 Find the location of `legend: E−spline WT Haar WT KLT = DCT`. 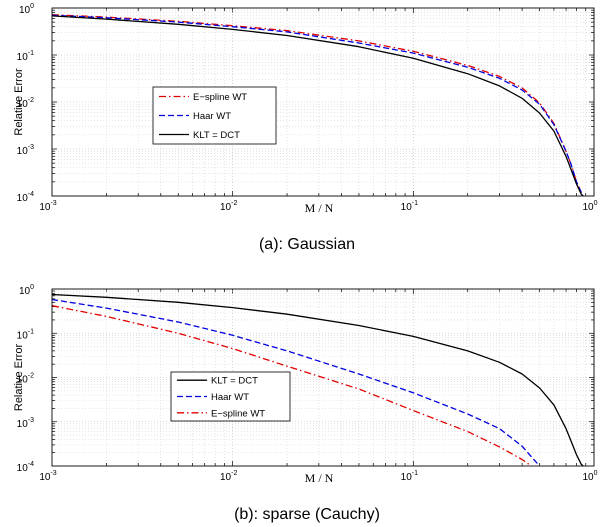

legend: E−spline WT Haar WT KLT = DCT is located at coordinates (214, 115).